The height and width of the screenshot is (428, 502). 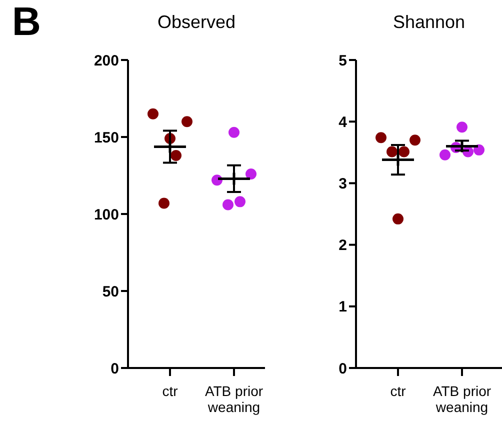 What do you see at coordinates (342, 184) in the screenshot?
I see `y-tick-label: 3` at bounding box center [342, 184].